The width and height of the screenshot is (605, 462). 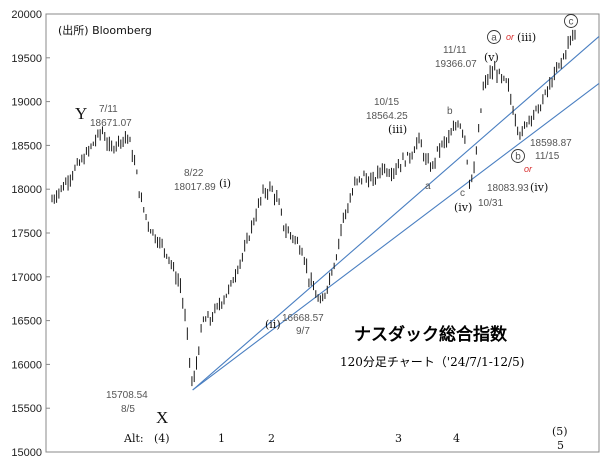 I want to click on alt-count-4: 4, so click(x=456, y=438).